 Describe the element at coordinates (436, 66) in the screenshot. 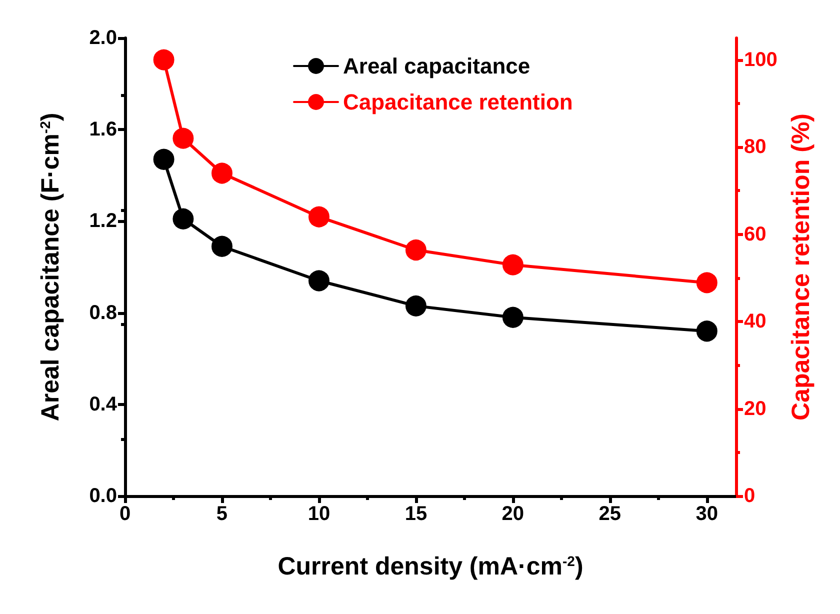

I see `legend-label: Areal capacitance` at that location.